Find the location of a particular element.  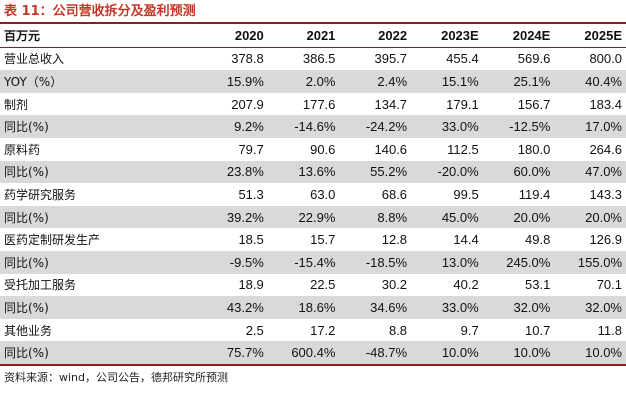

header-year: 2020 is located at coordinates (249, 35).